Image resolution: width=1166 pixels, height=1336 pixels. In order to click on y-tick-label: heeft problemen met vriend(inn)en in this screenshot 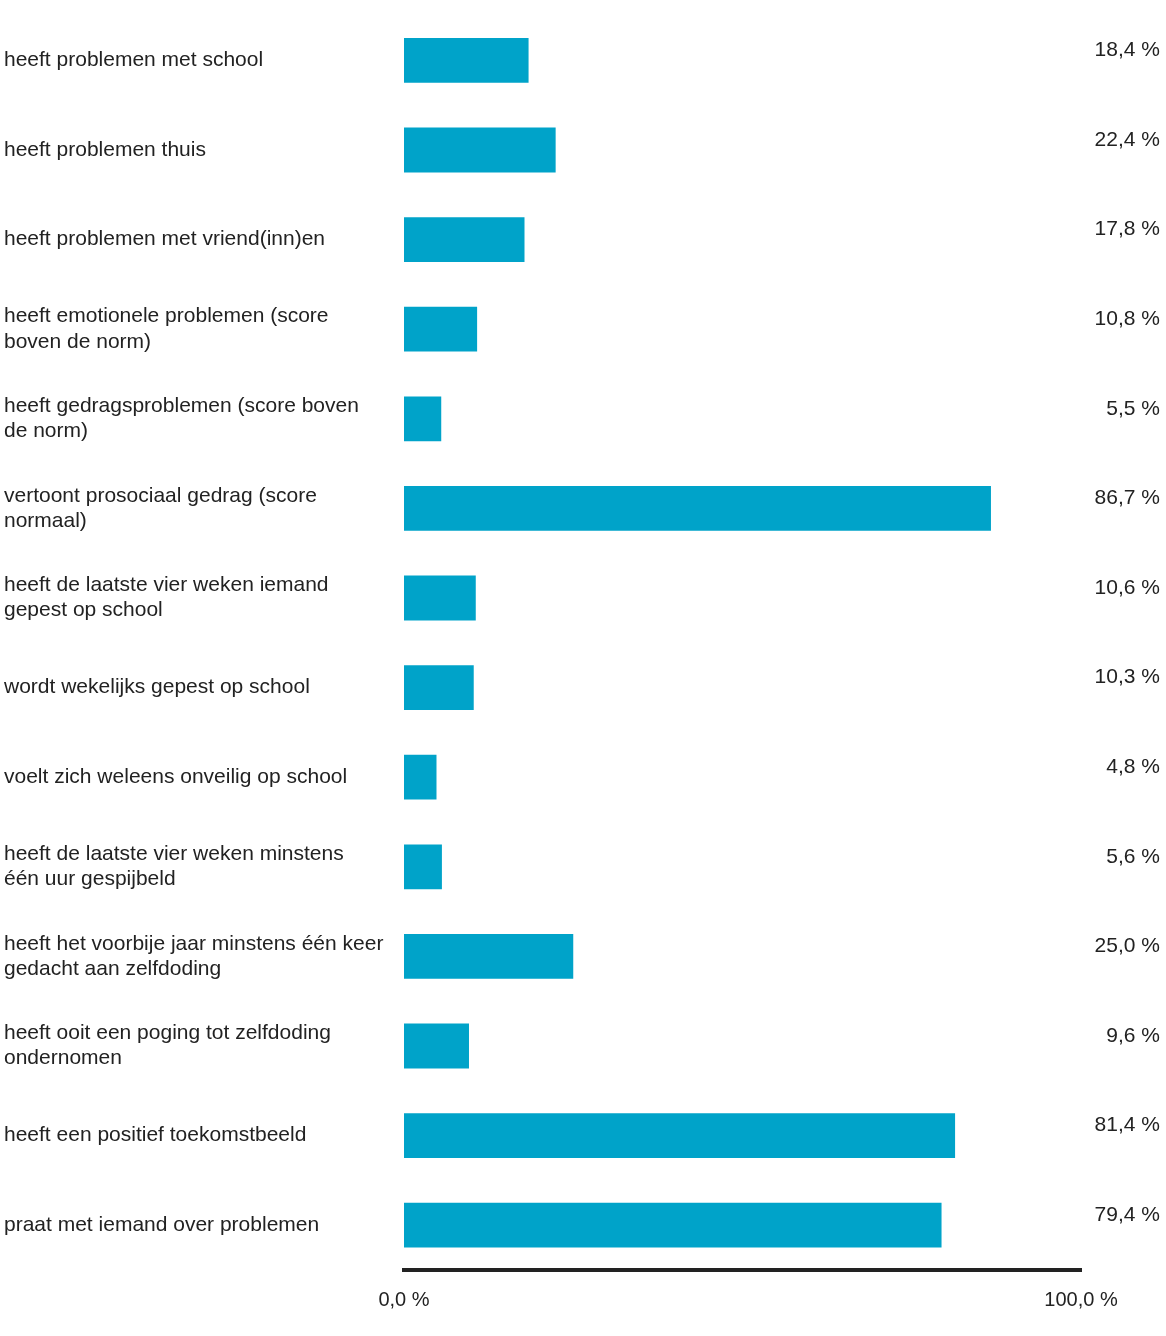, I will do `click(165, 238)`.